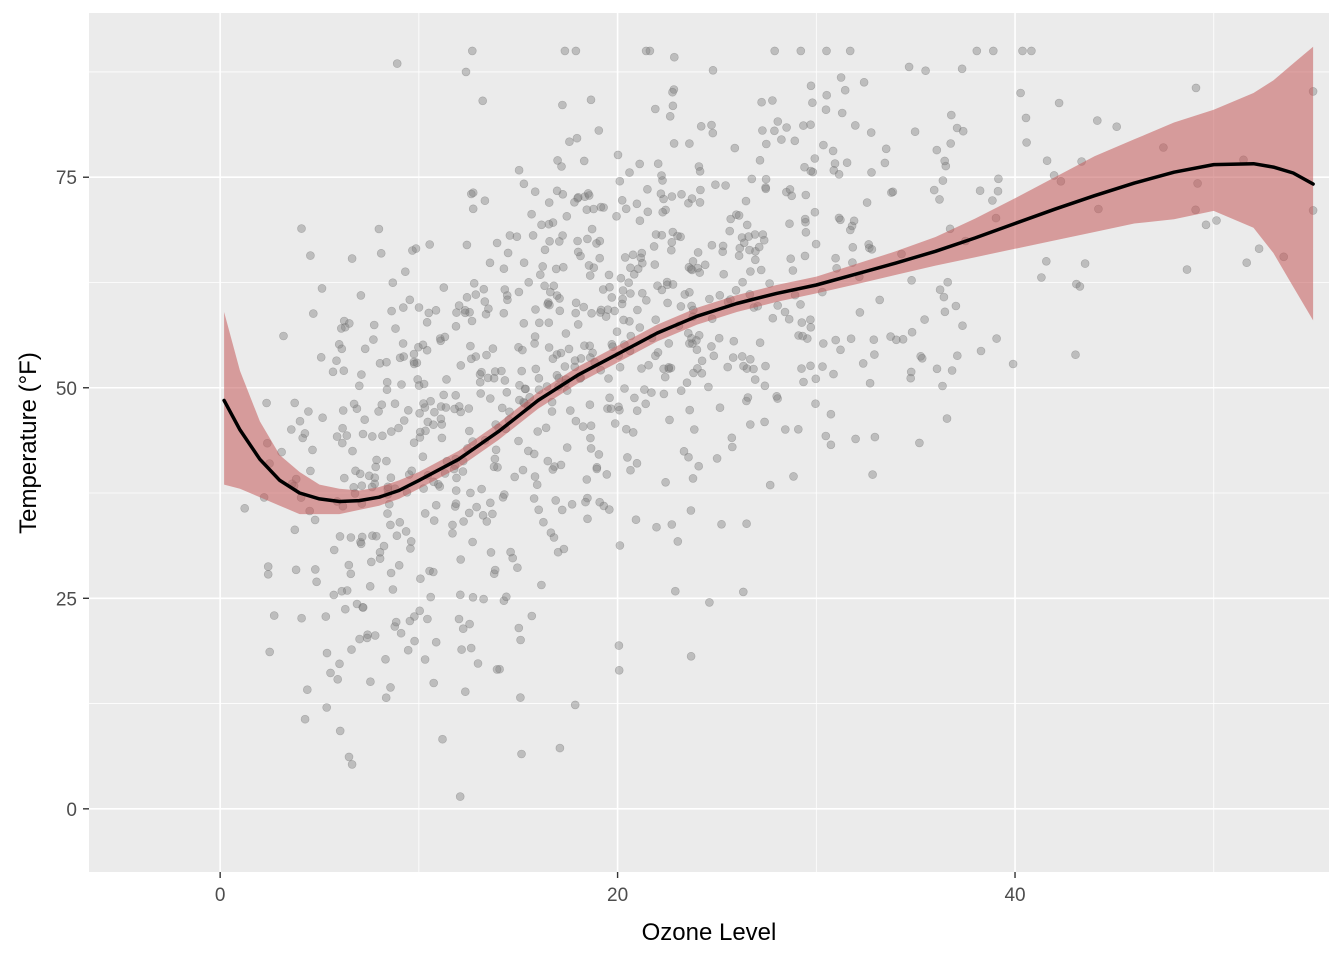  What do you see at coordinates (220, 895) in the screenshot?
I see `x-tick-label: 0` at bounding box center [220, 895].